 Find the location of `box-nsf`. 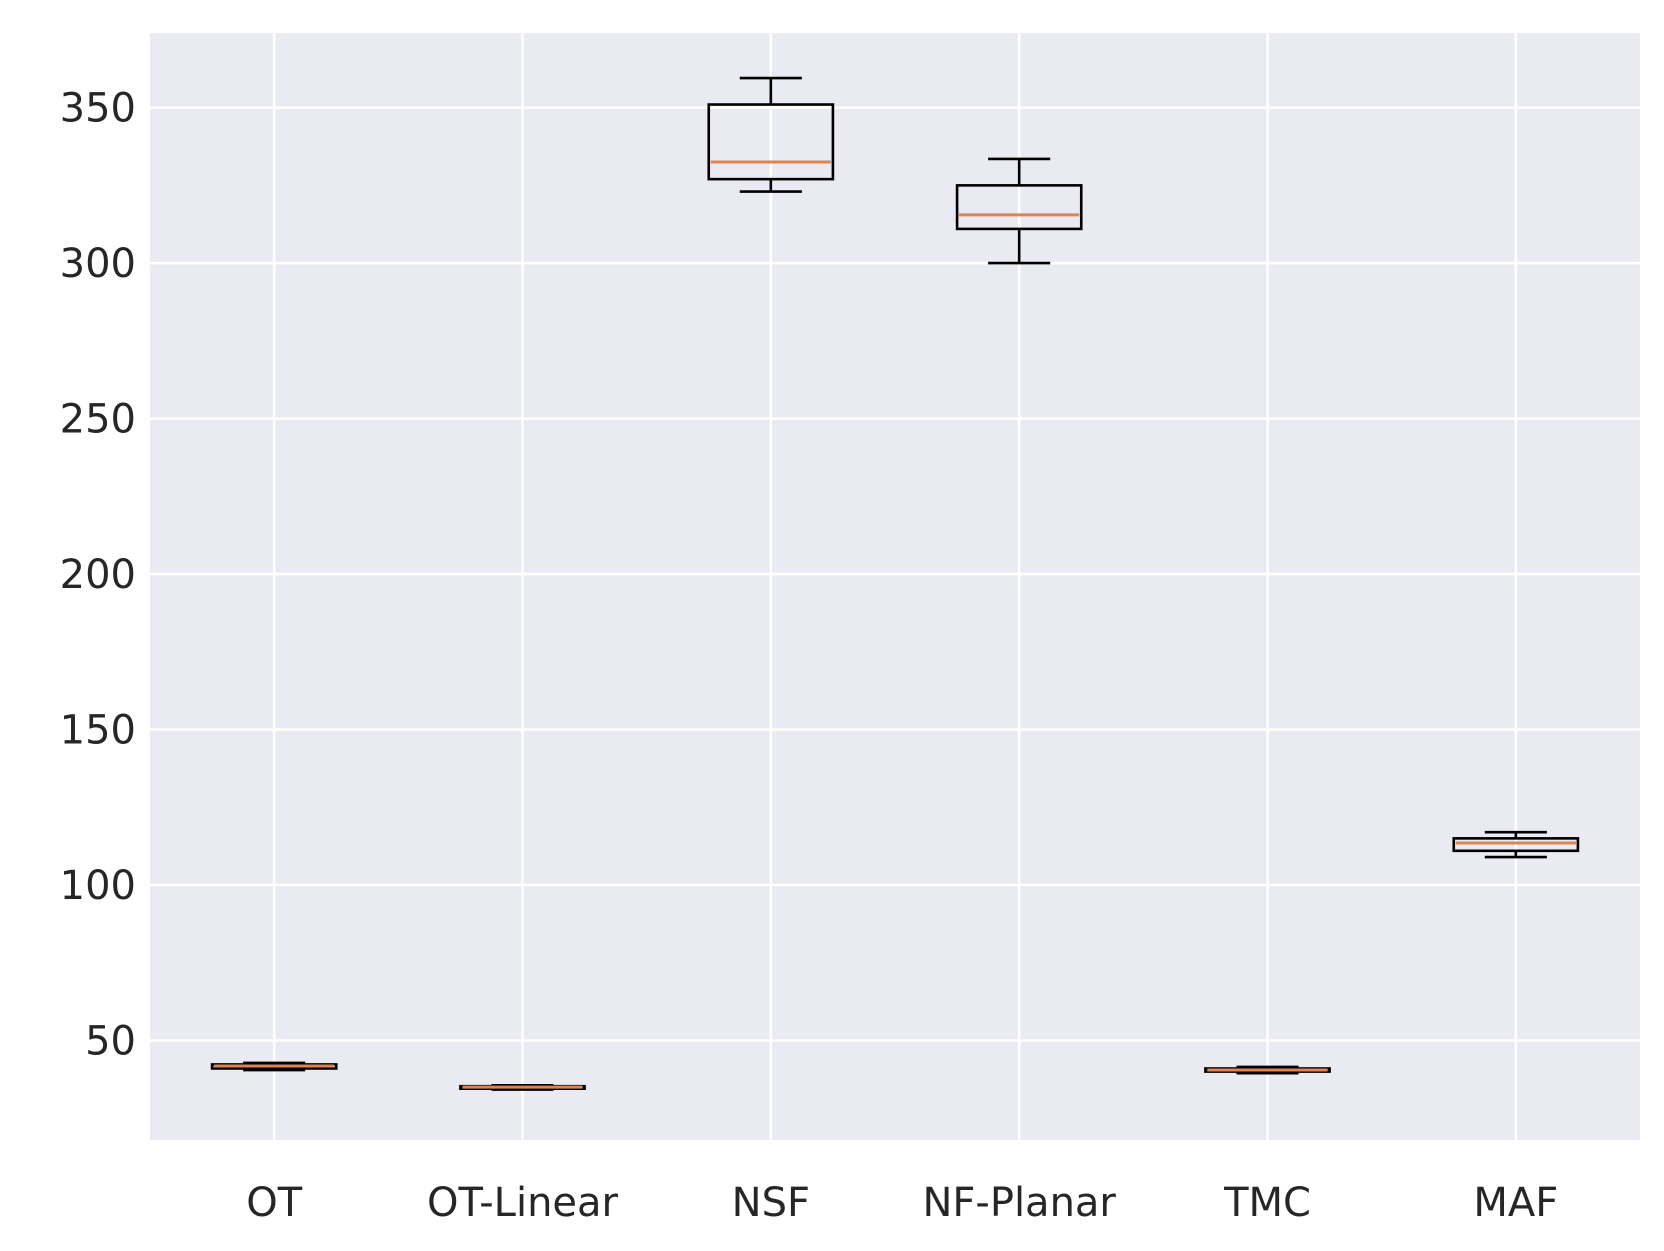

box-nsf is located at coordinates (771, 134).